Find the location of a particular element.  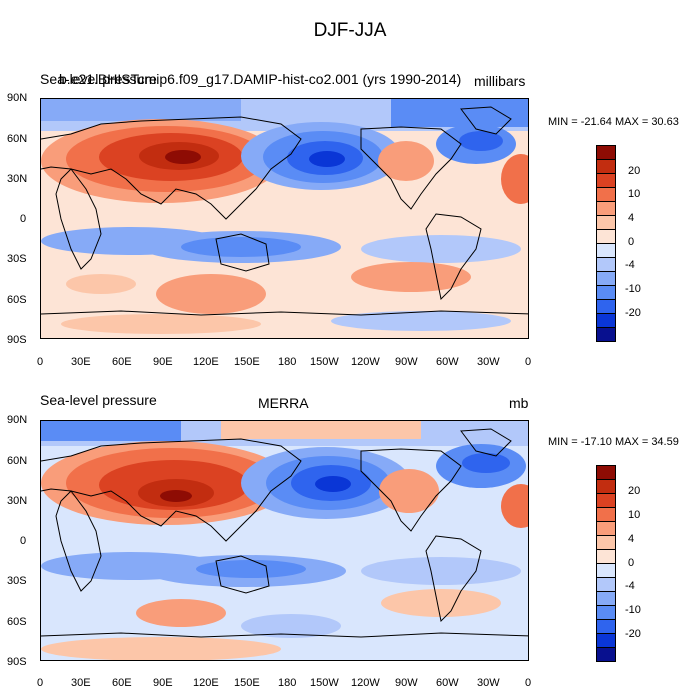

p2-lat-tick: 90N is located at coordinates (17, 420).